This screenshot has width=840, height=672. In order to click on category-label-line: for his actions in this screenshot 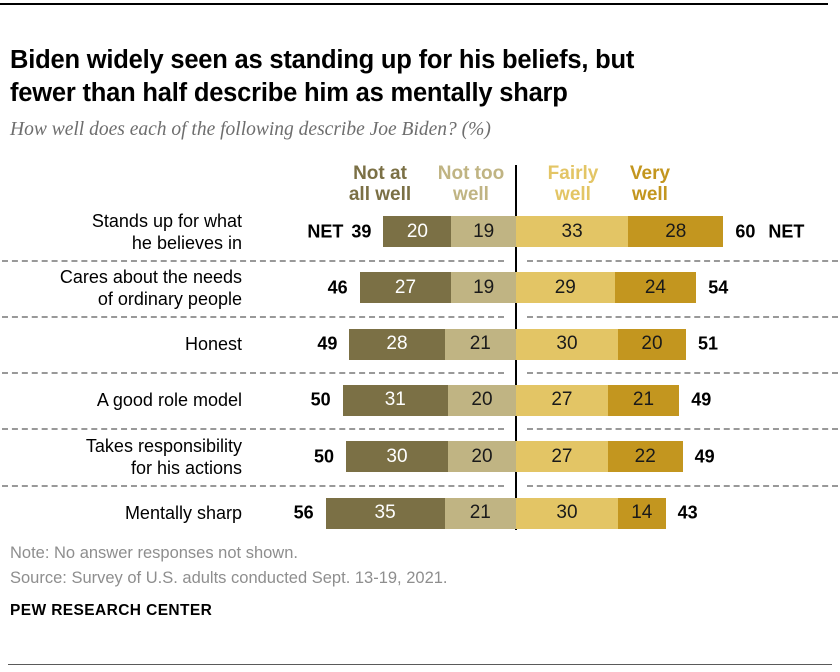, I will do `click(186, 467)`.